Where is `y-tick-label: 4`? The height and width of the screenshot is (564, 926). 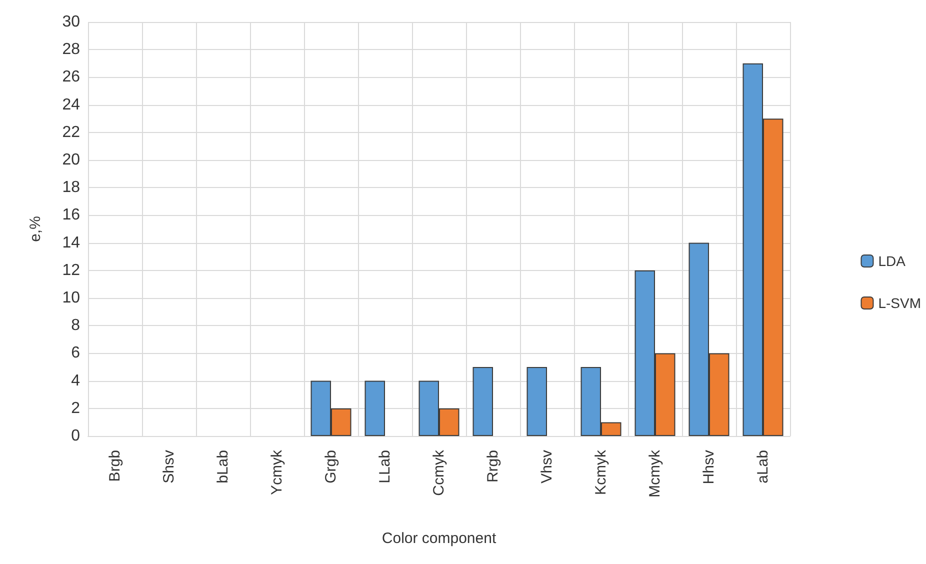 y-tick-label: 4 is located at coordinates (75, 381).